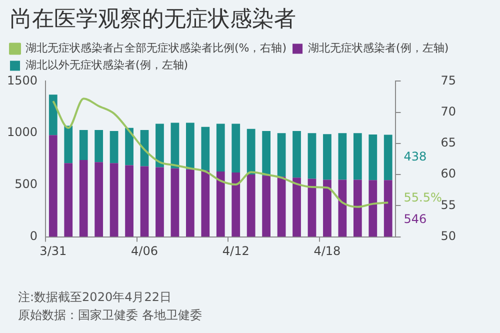 Image resolution: width=500 pixels, height=333 pixels. I want to click on legend-label: 湖北无症状感染者占全部无症状感染者比例(%，右轴), so click(156, 48).